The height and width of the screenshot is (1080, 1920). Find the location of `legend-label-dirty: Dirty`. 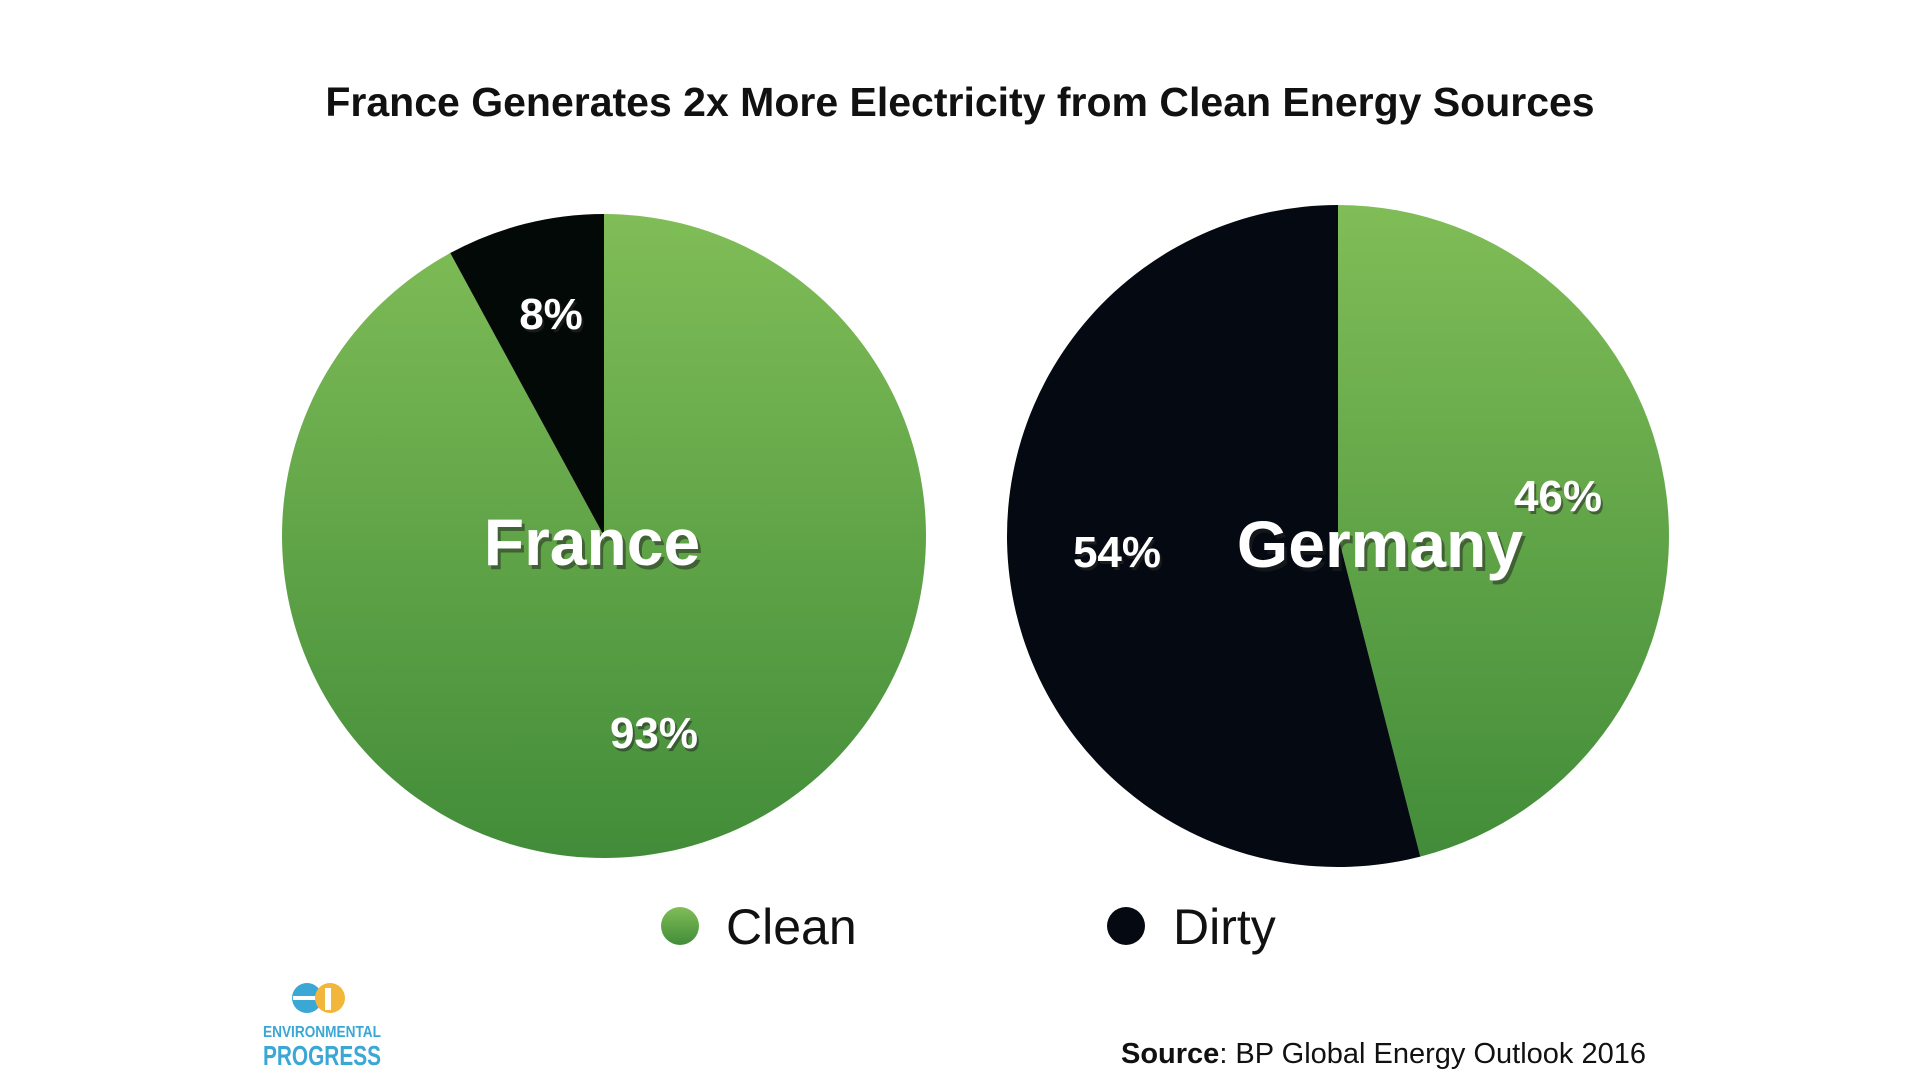

legend-label-dirty: Dirty is located at coordinates (1224, 927).